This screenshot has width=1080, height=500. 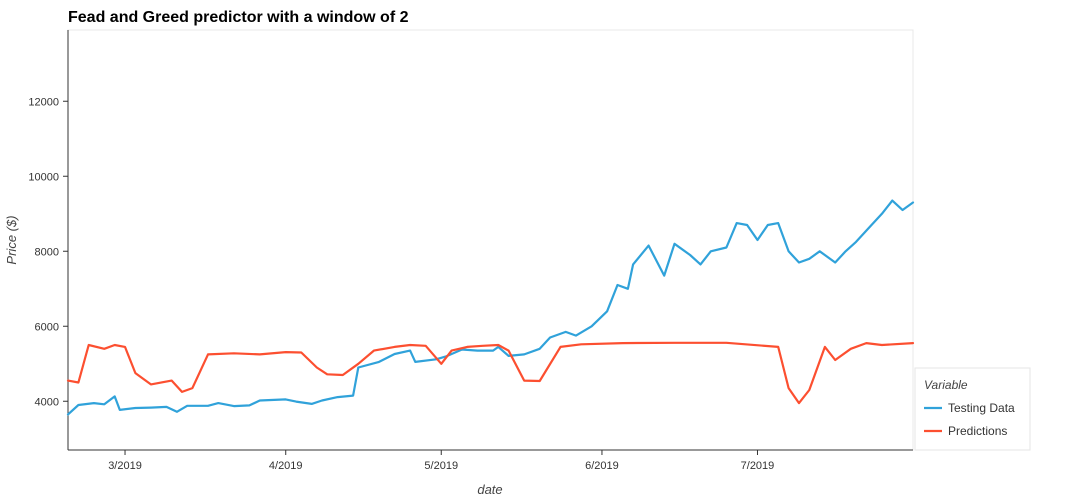 I want to click on y-tick-label-4000: 4000, so click(x=47, y=402).